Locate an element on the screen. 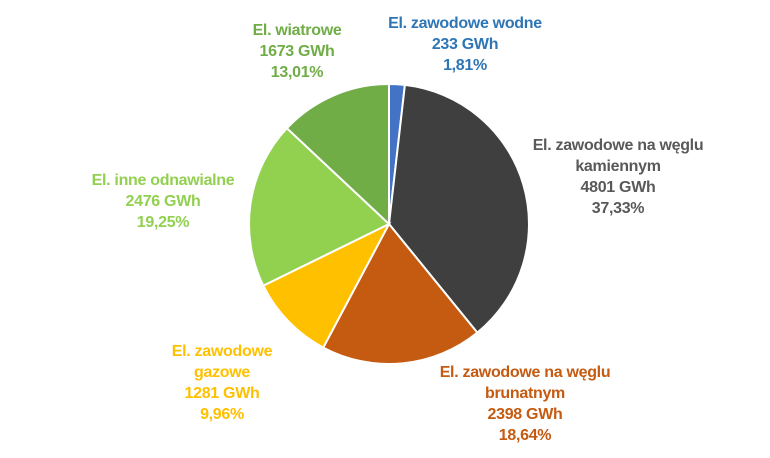  slice-label-name: brunatnym is located at coordinates (525, 393).